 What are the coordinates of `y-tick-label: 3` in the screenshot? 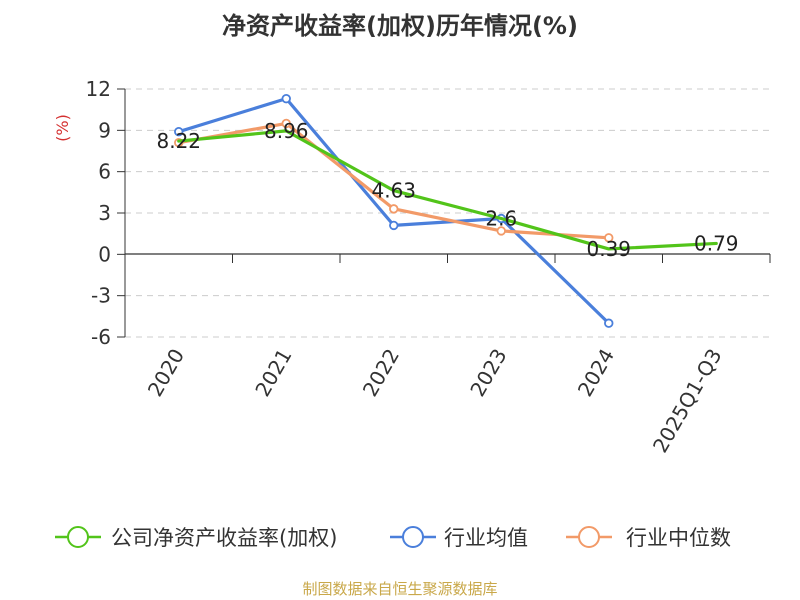 It's located at (104, 213).